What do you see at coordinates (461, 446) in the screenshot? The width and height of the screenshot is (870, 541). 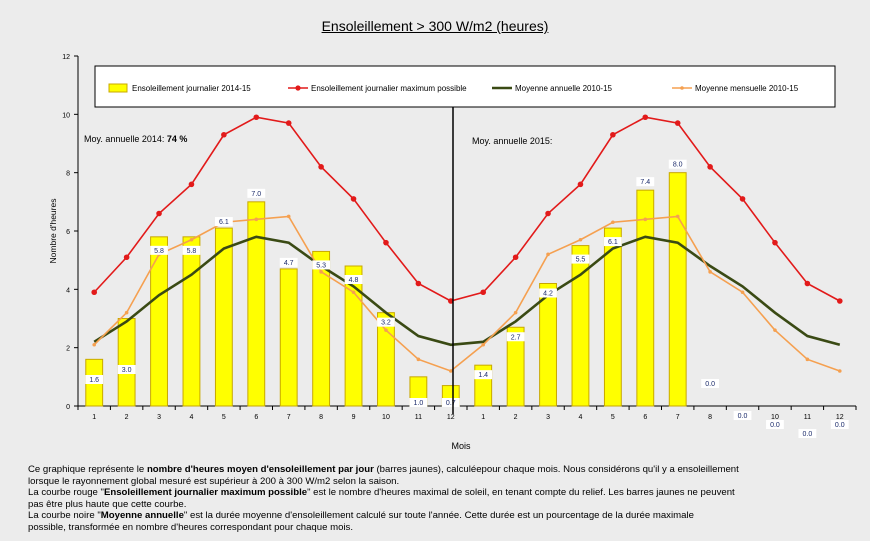 I see `x-axis-label: Mois` at bounding box center [461, 446].